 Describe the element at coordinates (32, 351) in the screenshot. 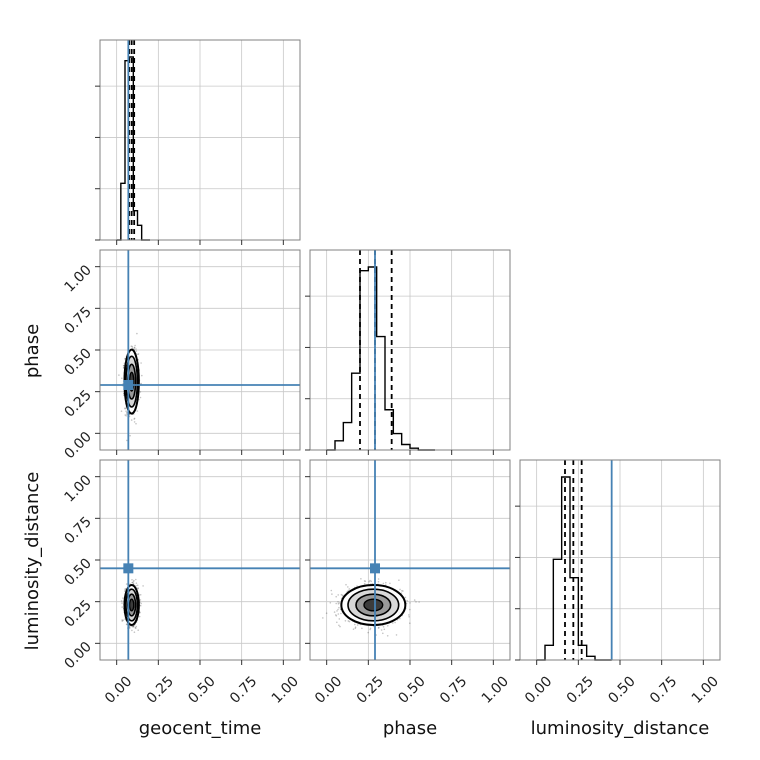

I see `y-axis-label-phase: phase` at that location.